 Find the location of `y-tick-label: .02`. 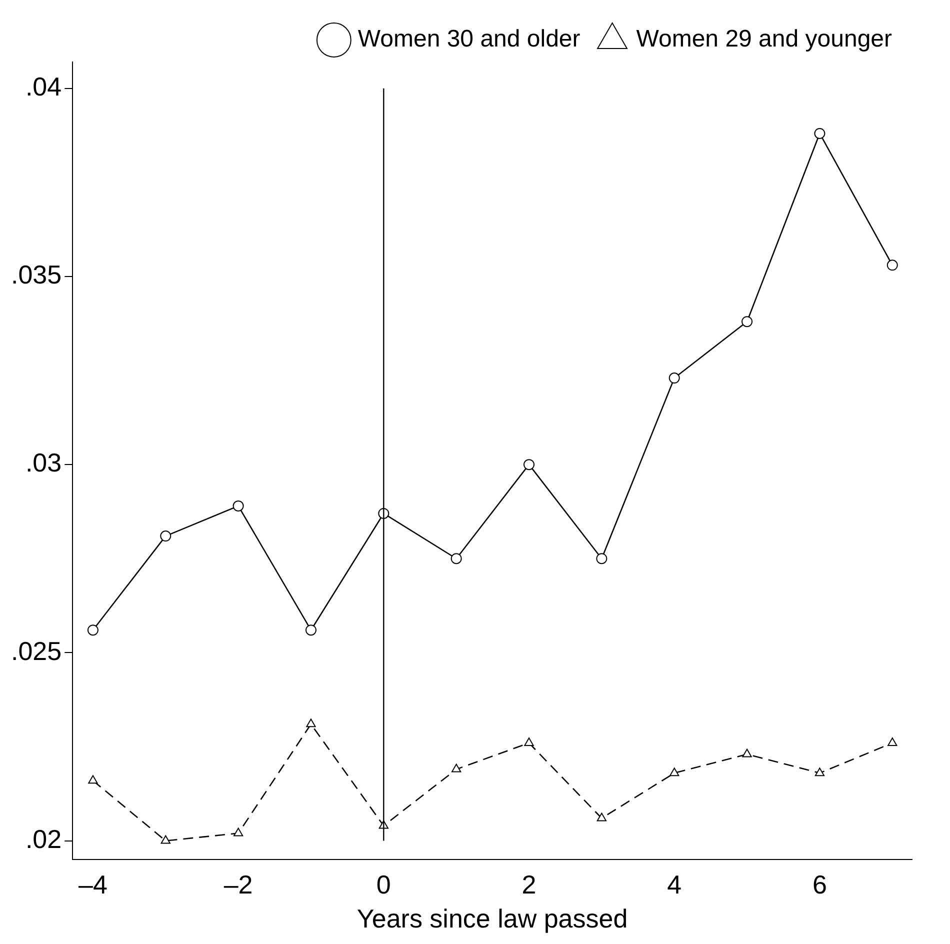

y-tick-label: .02 is located at coordinates (43, 839).